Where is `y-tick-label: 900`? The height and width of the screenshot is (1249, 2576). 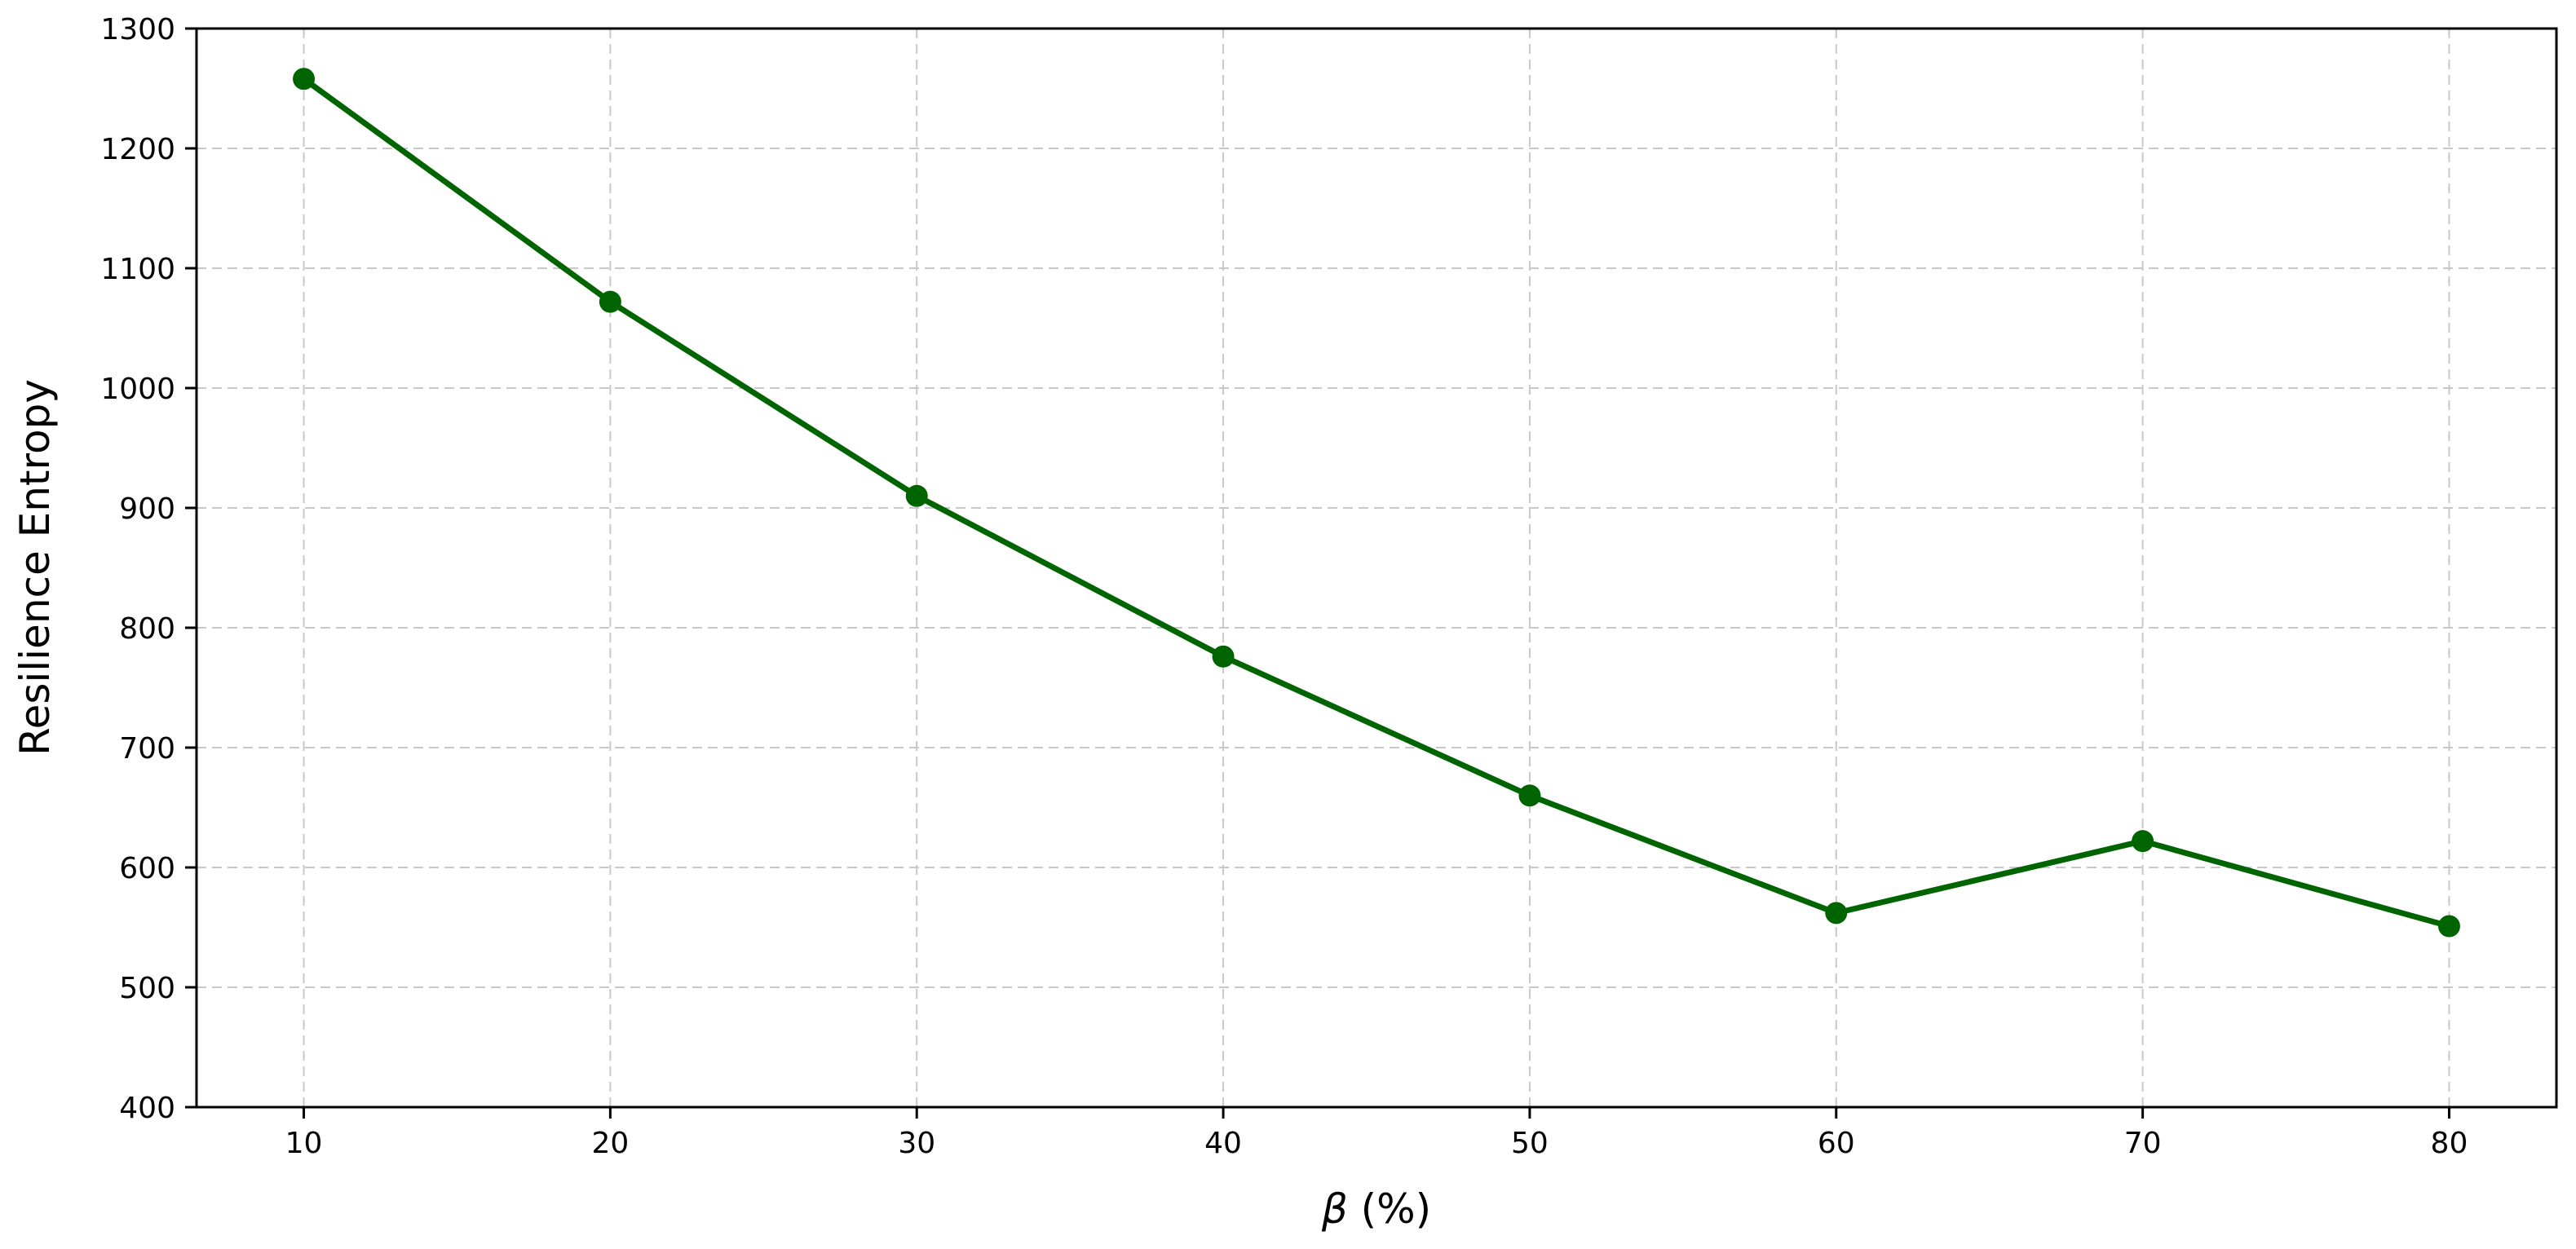 y-tick-label: 900 is located at coordinates (147, 509).